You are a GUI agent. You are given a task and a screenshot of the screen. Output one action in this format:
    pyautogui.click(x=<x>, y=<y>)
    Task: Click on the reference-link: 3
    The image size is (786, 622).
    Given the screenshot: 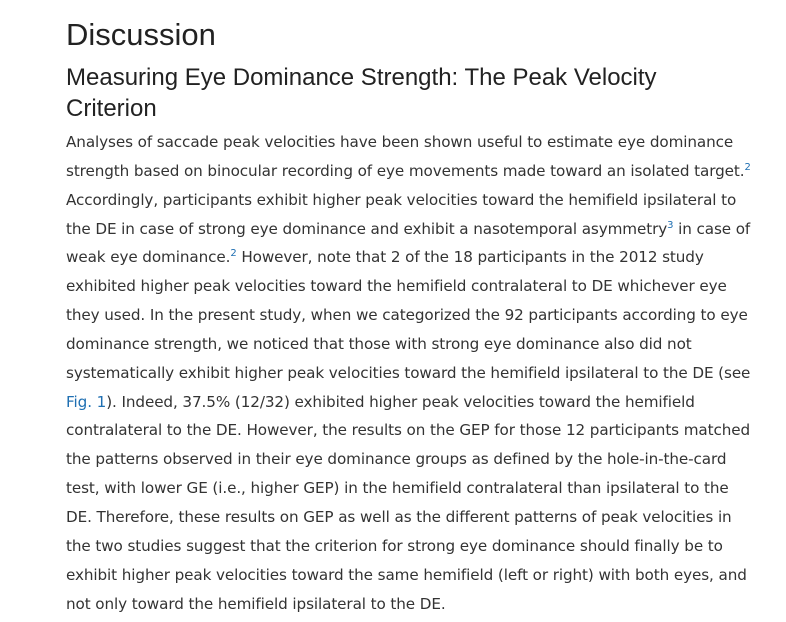 What is the action you would take?
    pyautogui.click(x=670, y=225)
    